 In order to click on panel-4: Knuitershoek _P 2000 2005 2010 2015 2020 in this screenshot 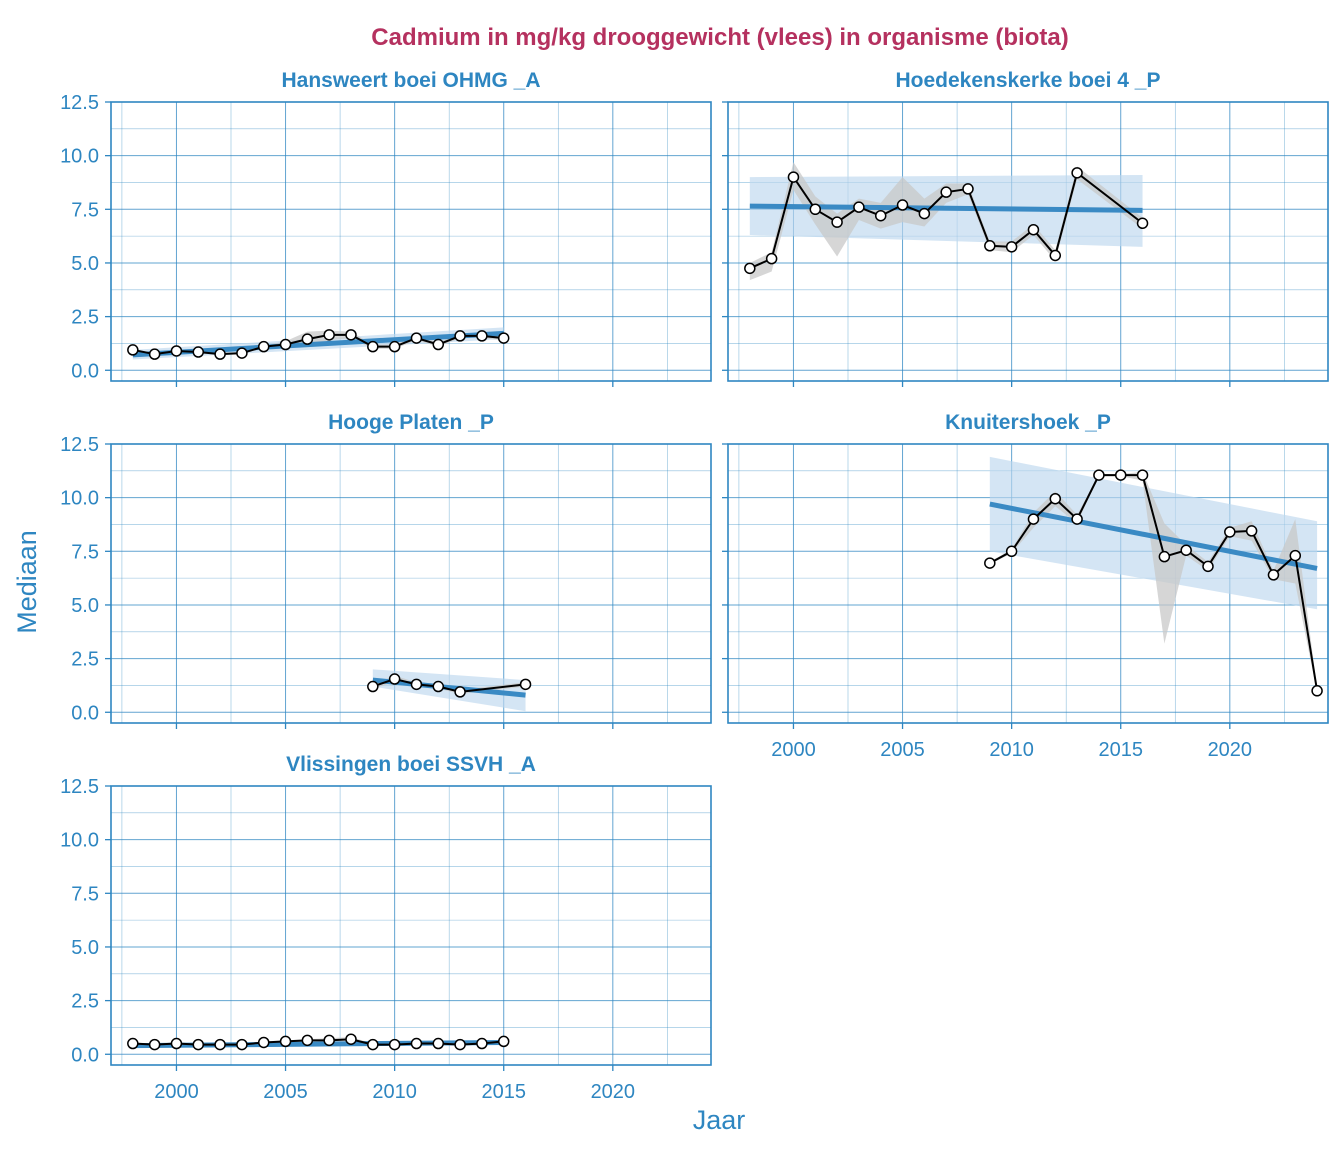, I will do `click(1025, 586)`.